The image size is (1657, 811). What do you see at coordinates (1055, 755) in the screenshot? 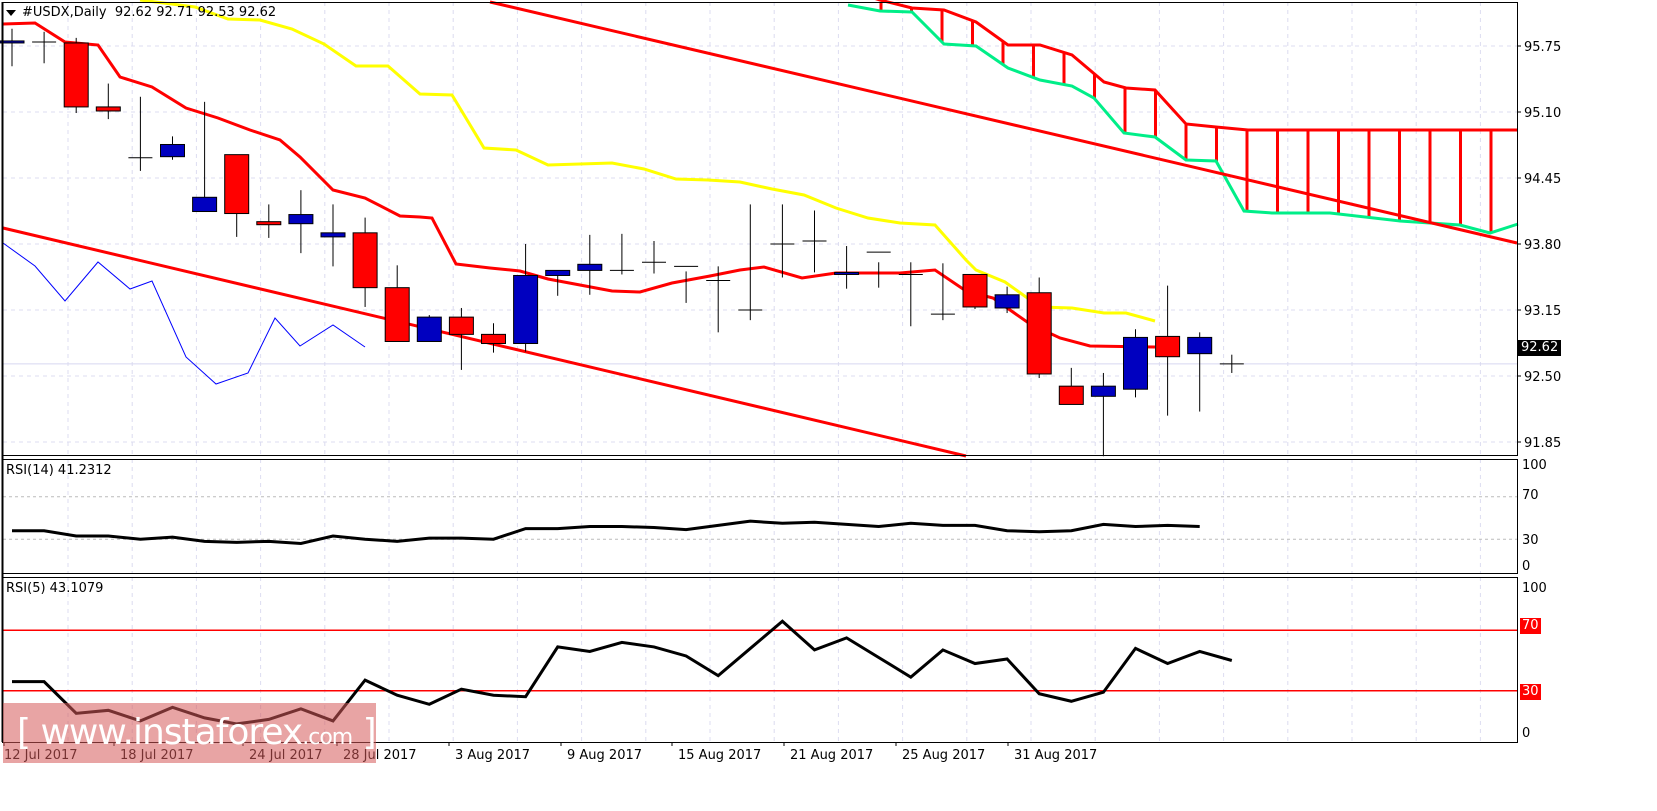
I see `time-tick-label: 31 Aug 2017` at bounding box center [1055, 755].